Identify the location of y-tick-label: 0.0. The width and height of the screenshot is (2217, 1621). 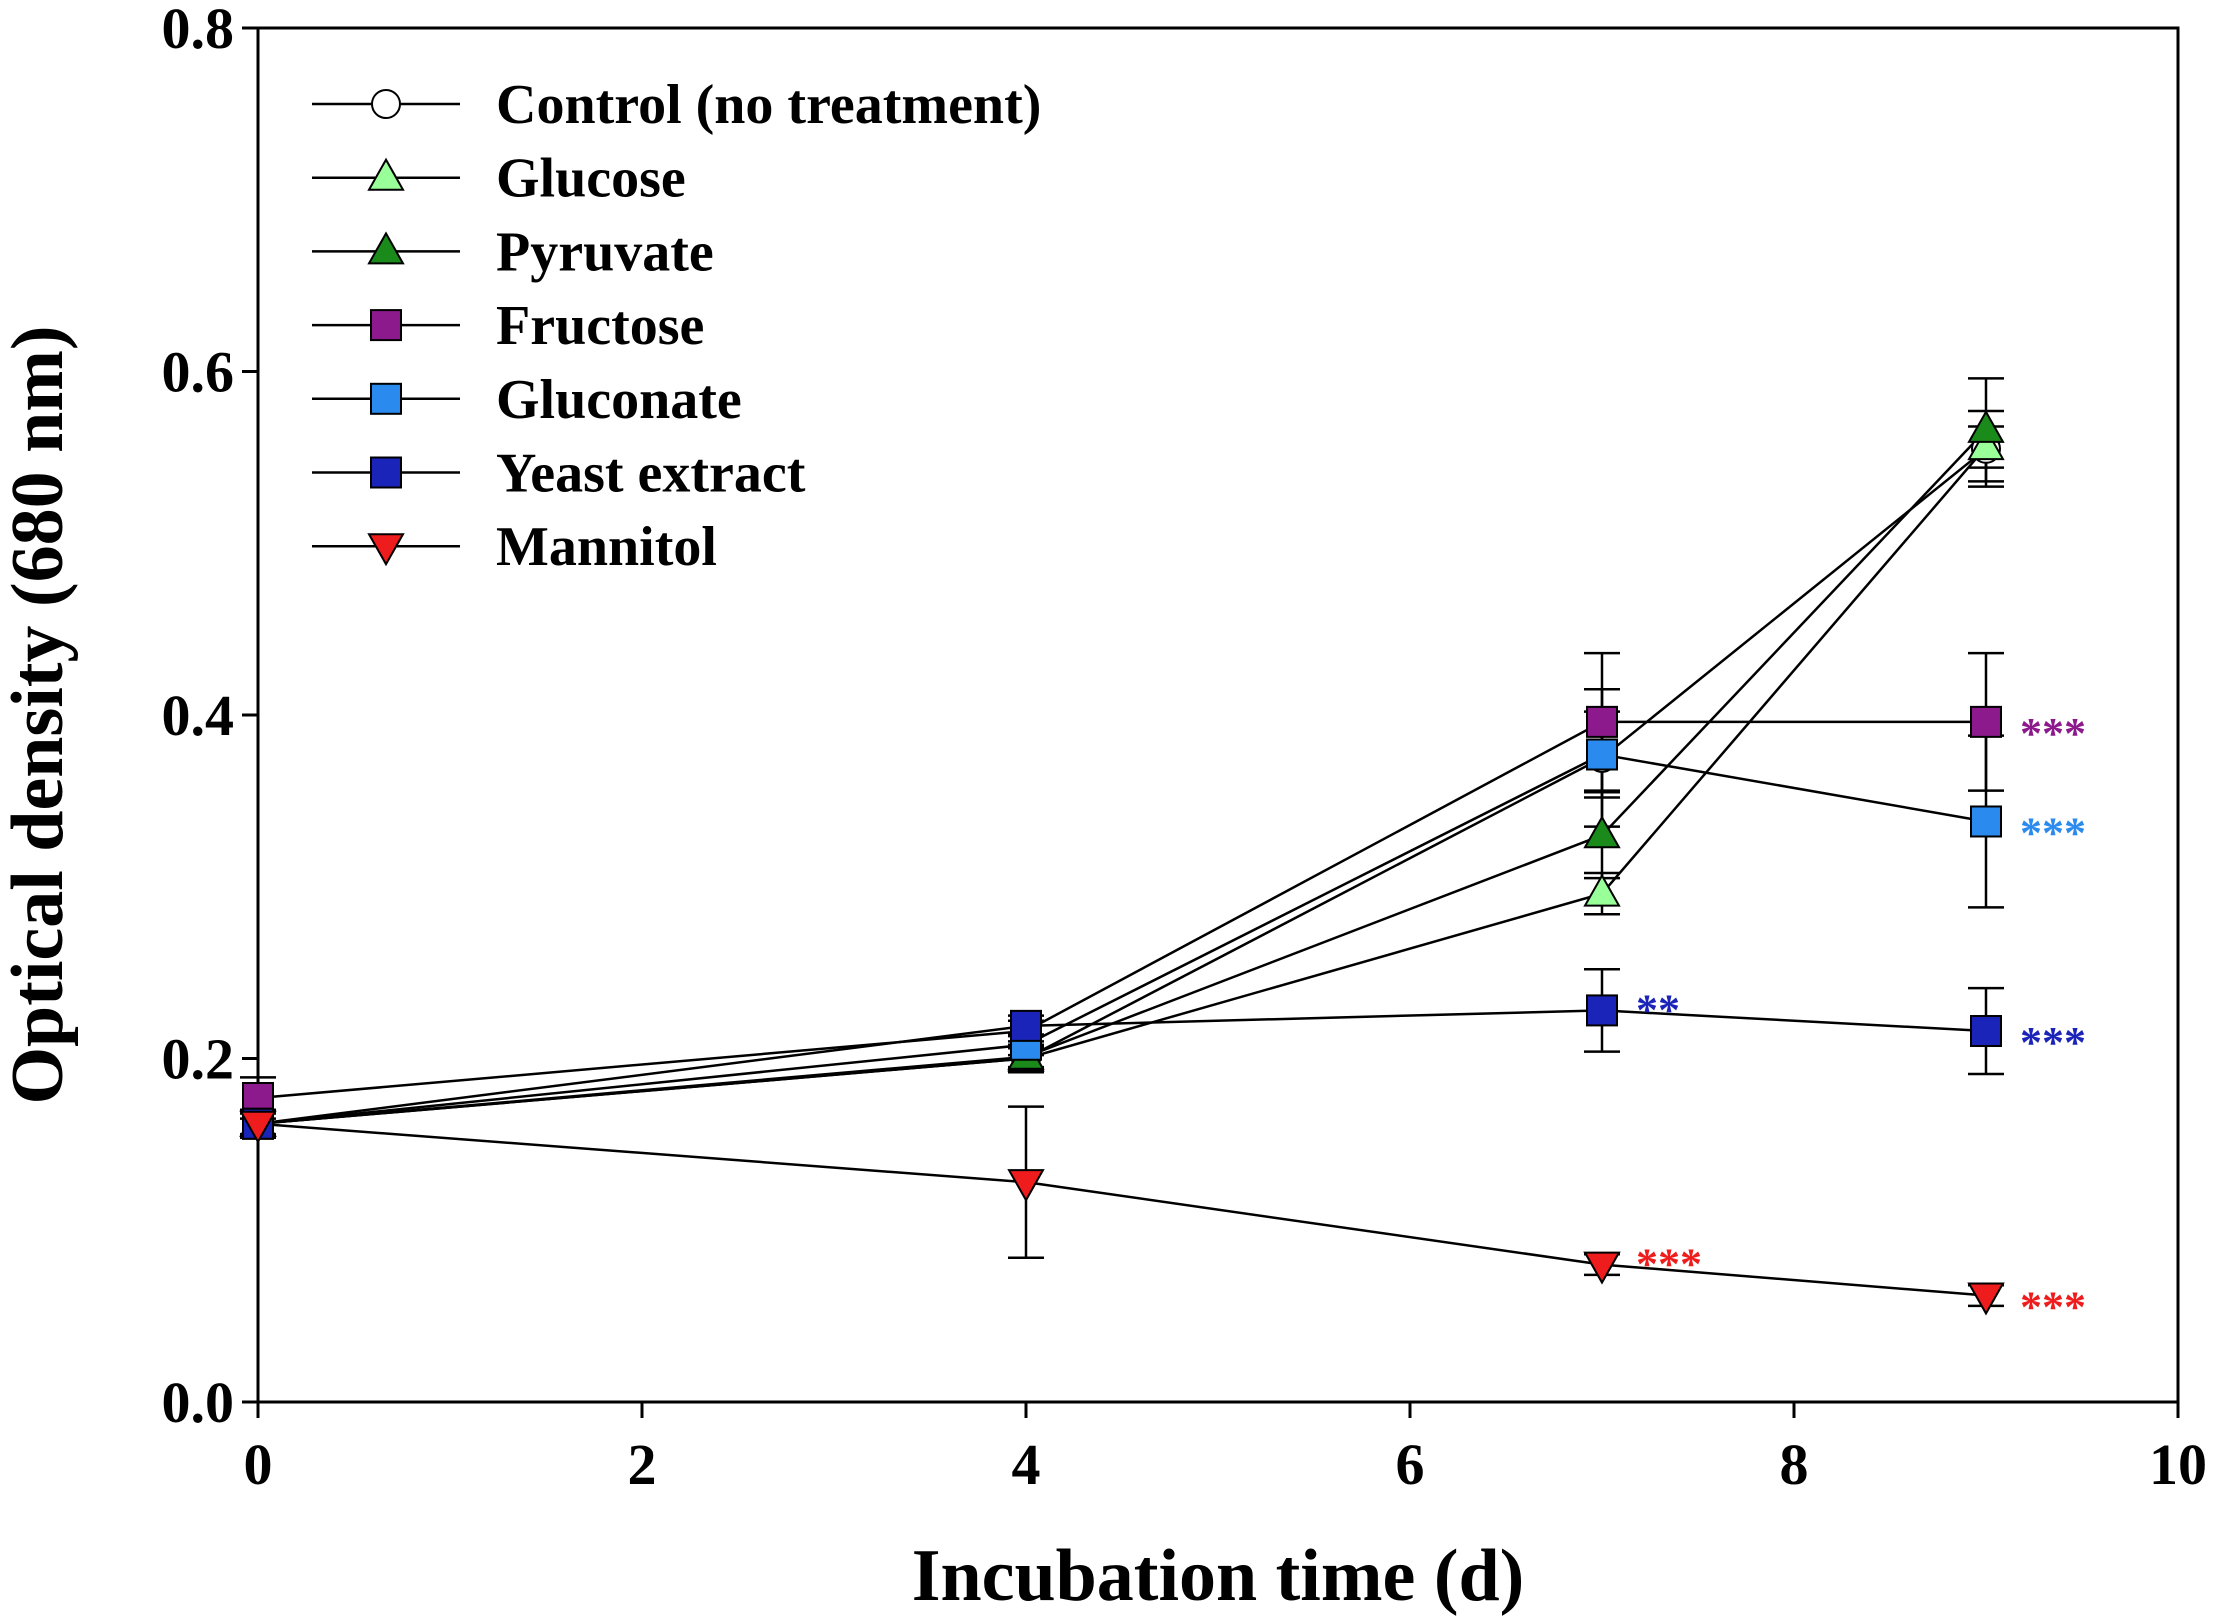
(198, 1402).